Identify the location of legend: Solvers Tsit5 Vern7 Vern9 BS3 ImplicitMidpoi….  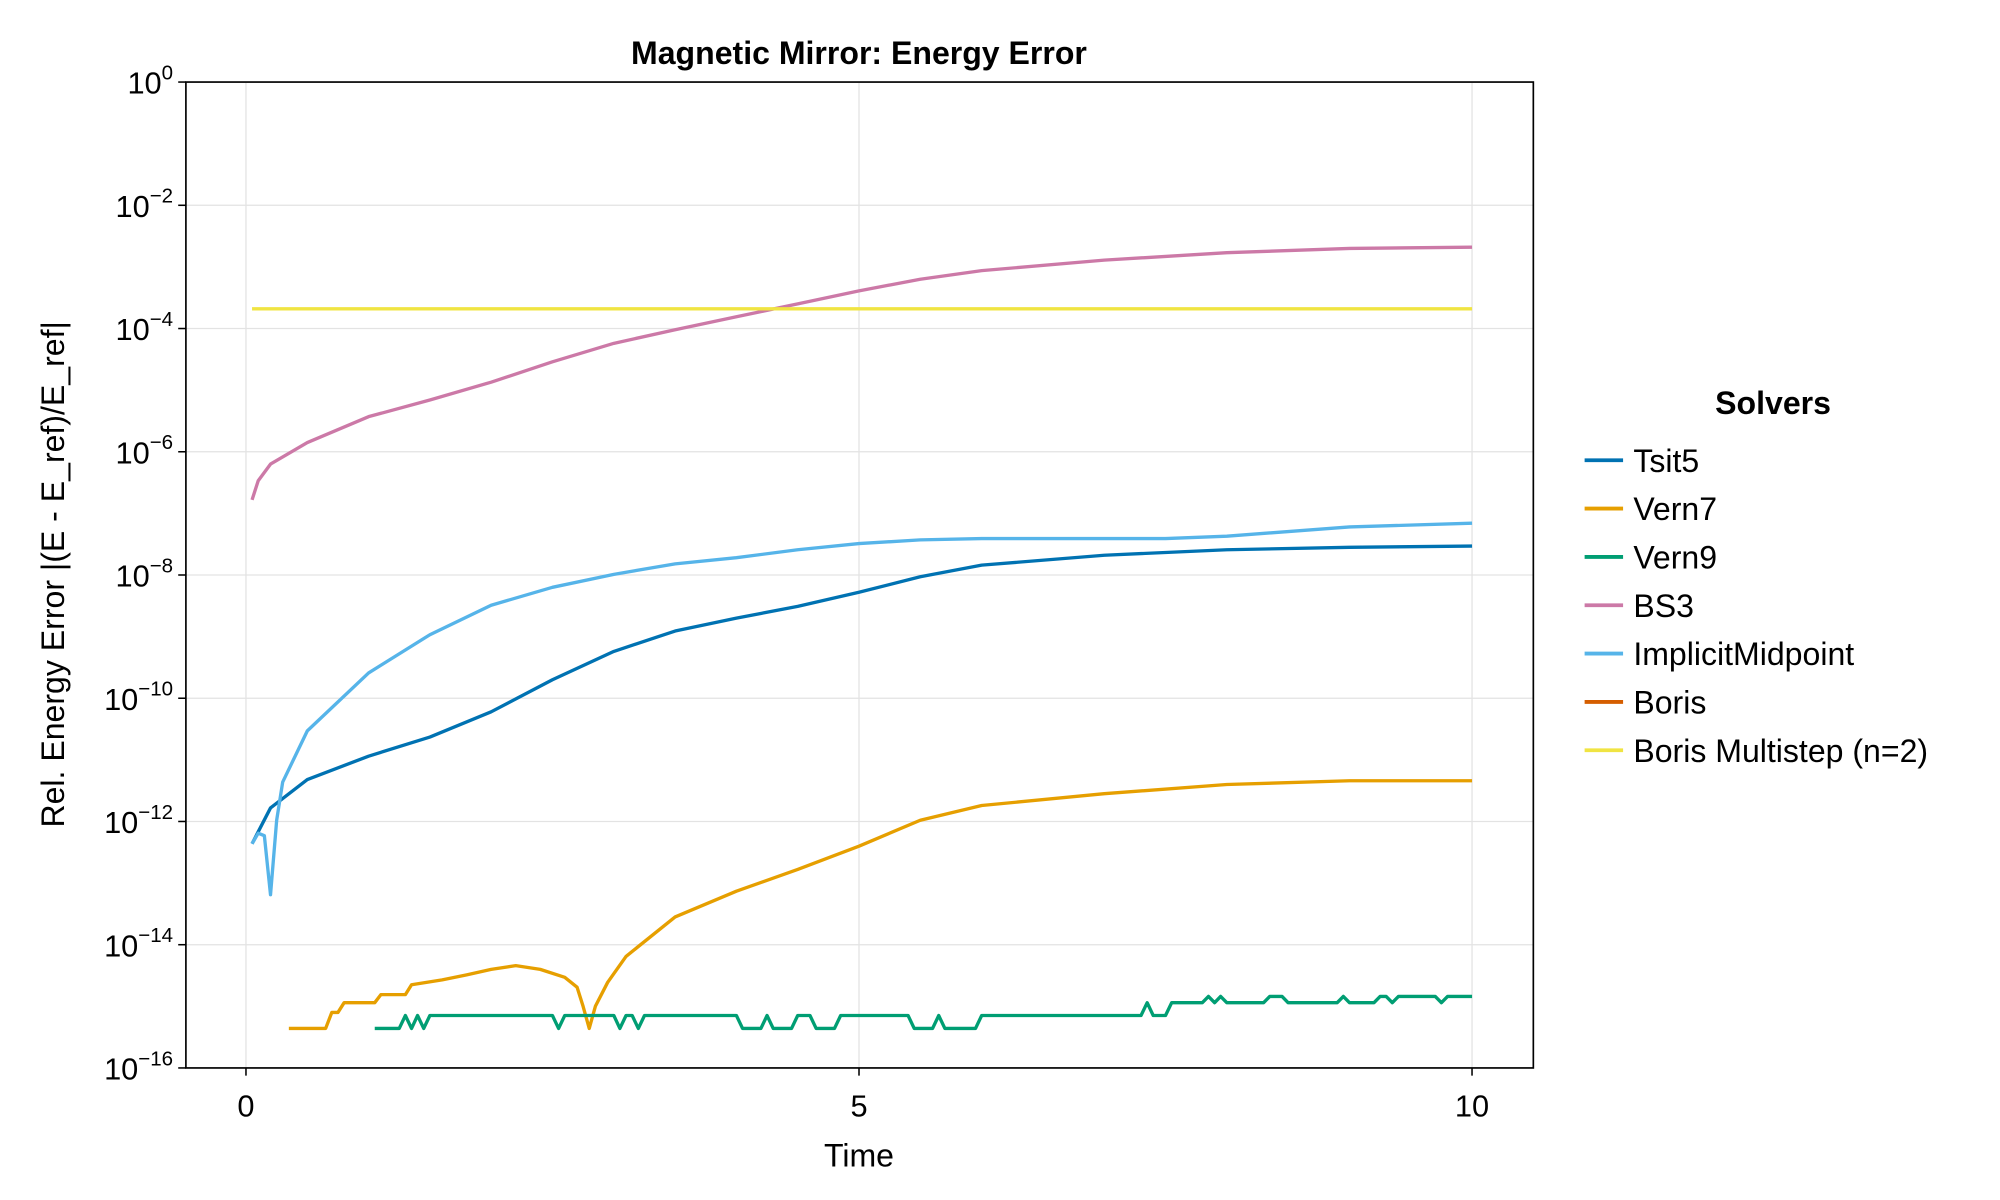
(1756, 577).